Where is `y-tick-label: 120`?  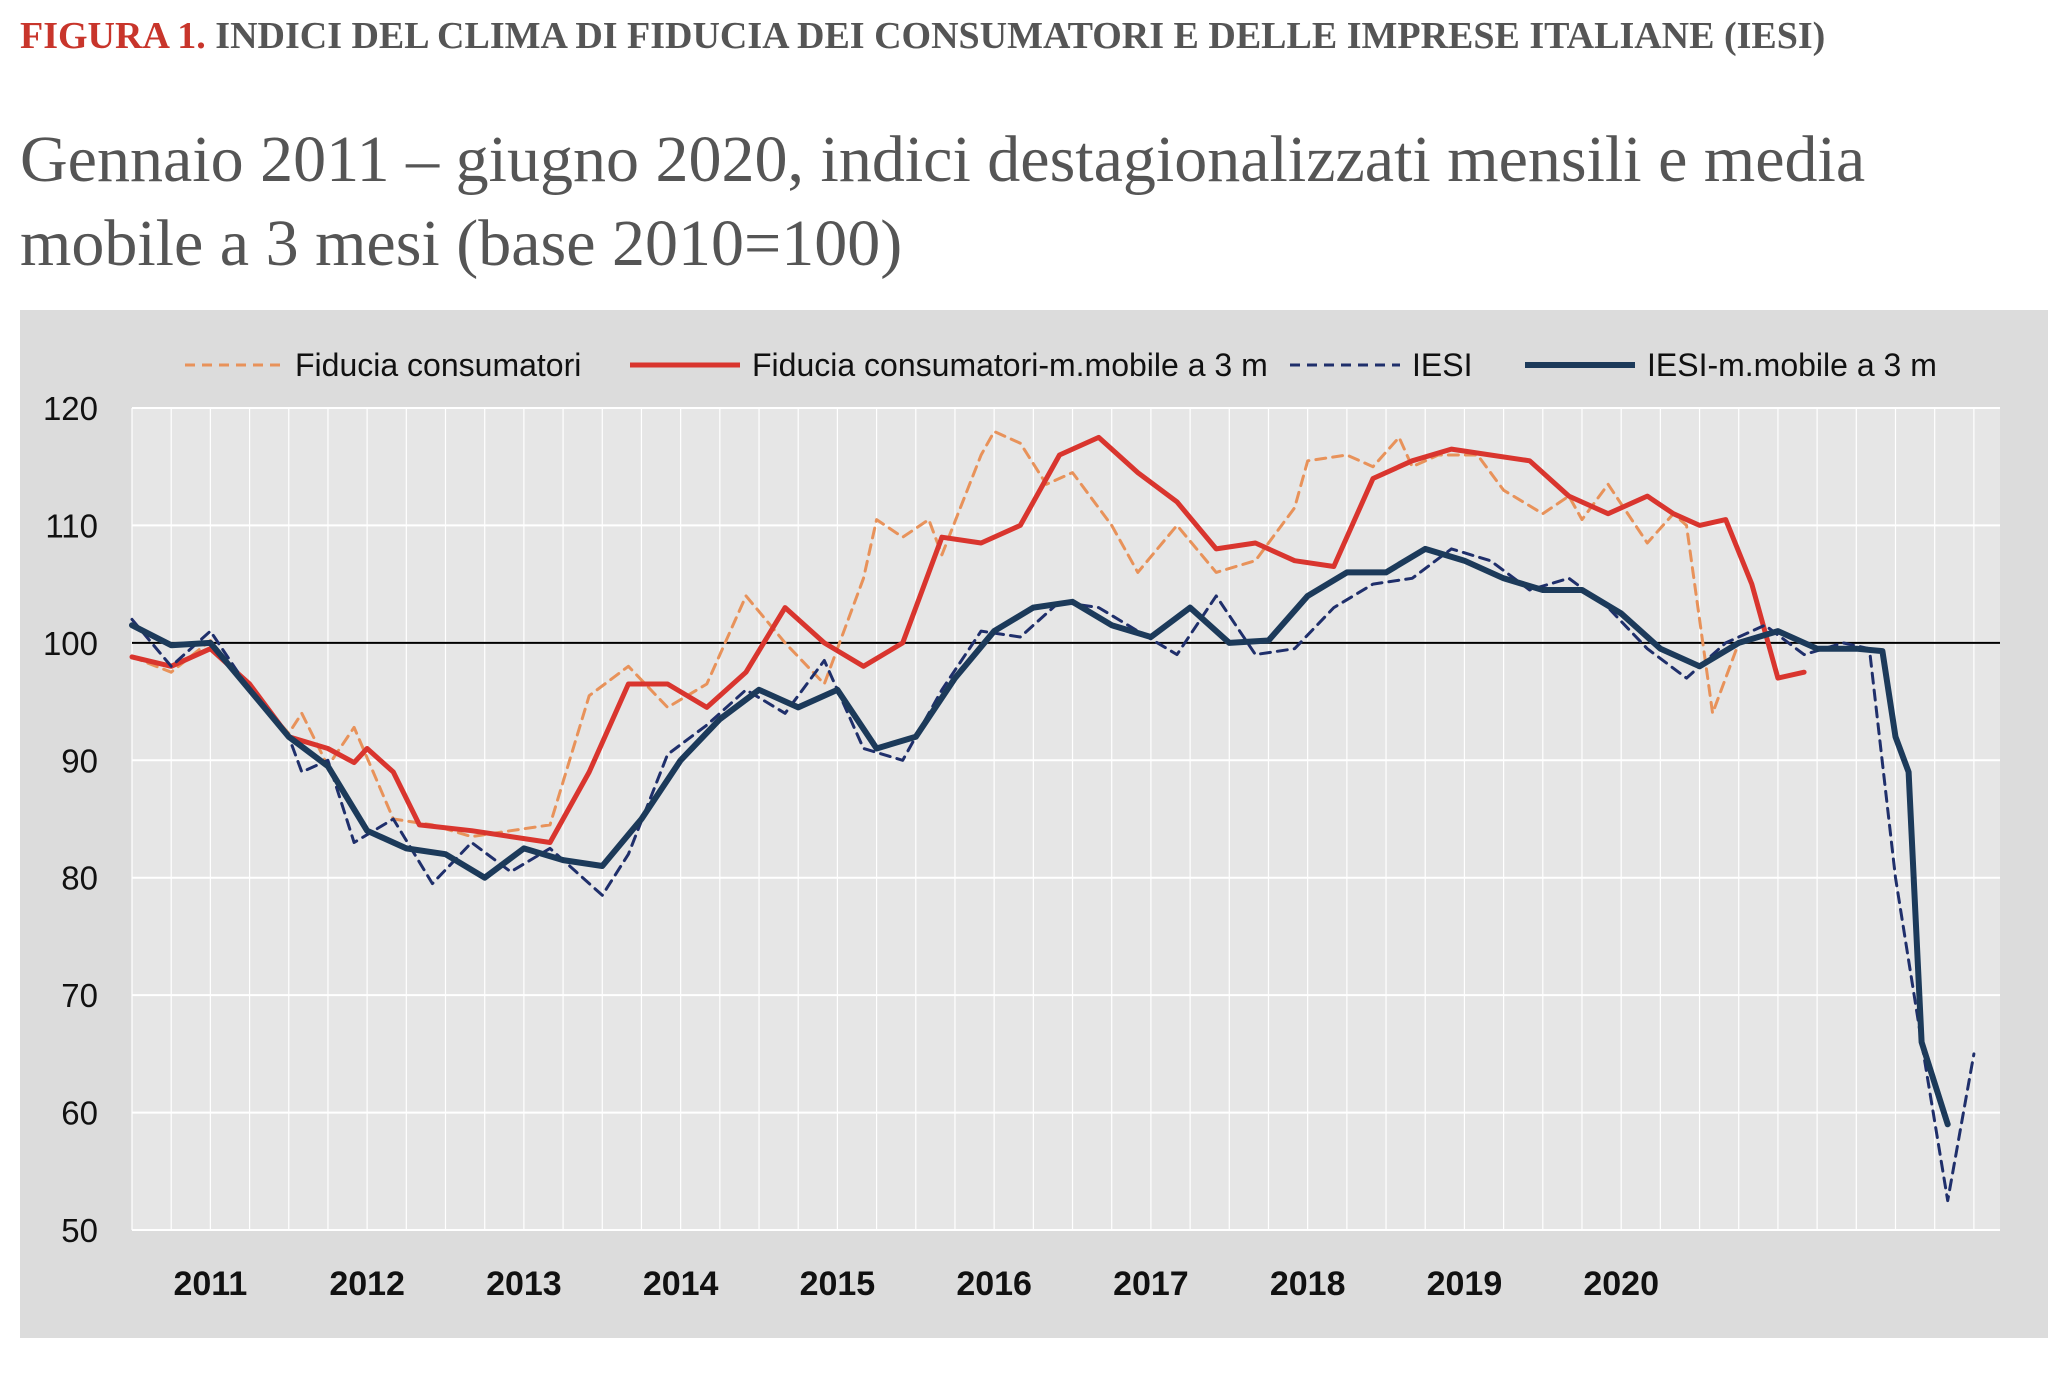 y-tick-label: 120 is located at coordinates (70, 408).